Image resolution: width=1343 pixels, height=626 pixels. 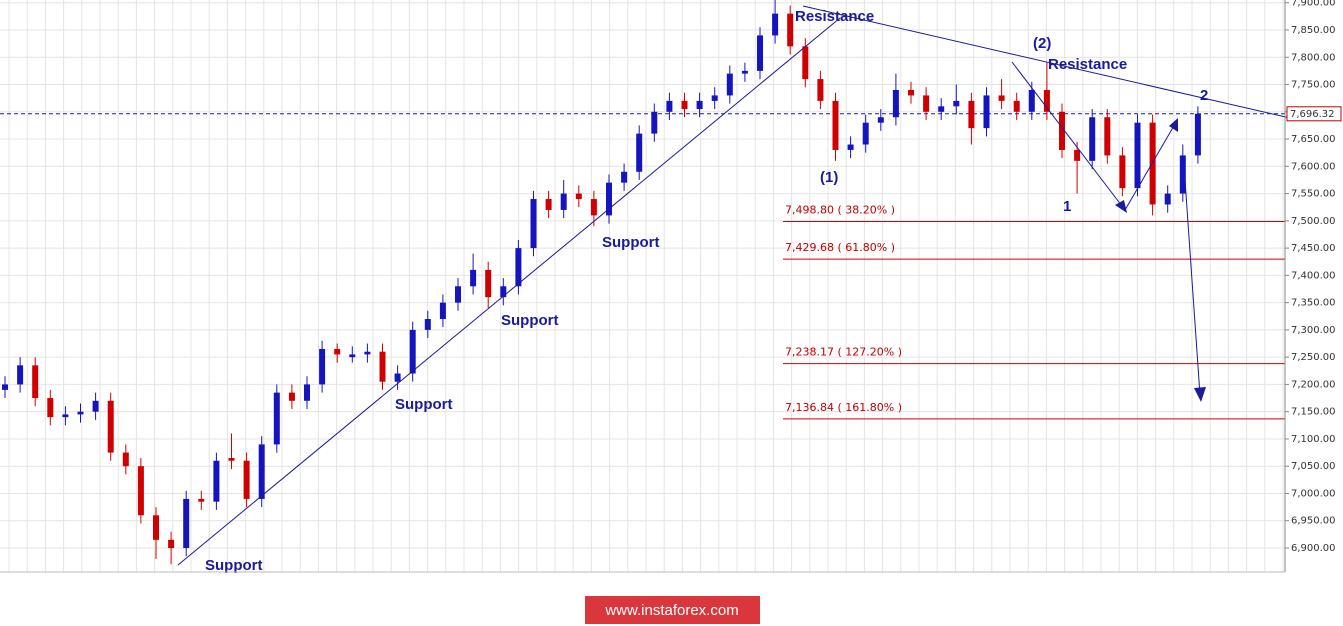 What do you see at coordinates (1313, 412) in the screenshot?
I see `y-tick-label: 7,150.00` at bounding box center [1313, 412].